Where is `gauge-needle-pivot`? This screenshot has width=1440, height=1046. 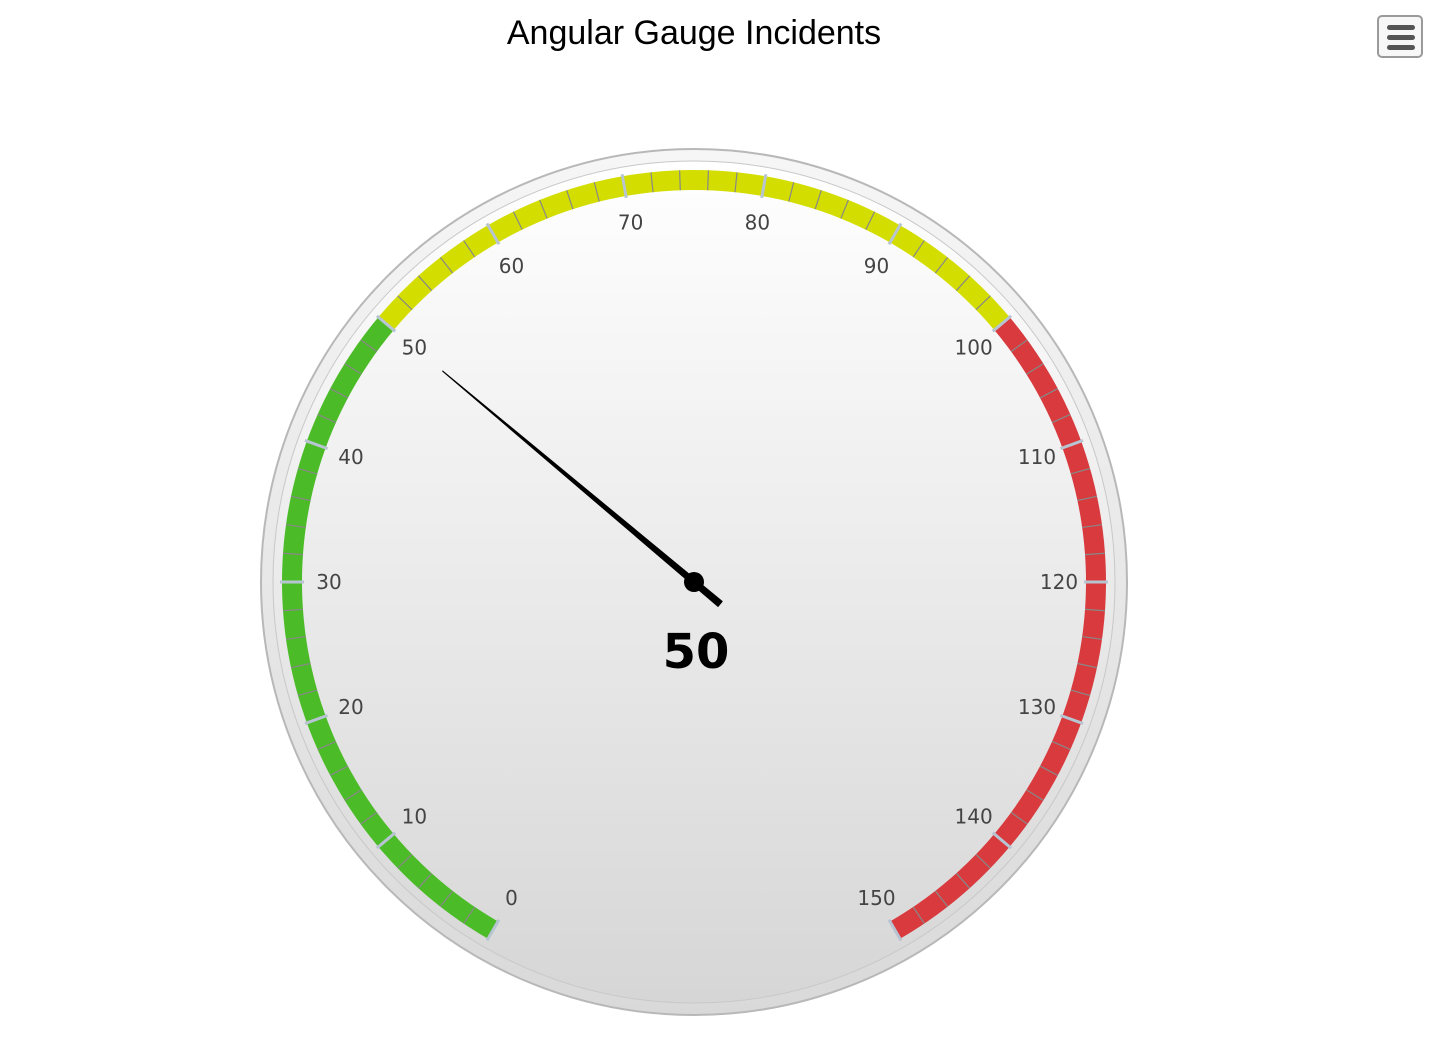 gauge-needle-pivot is located at coordinates (694, 582).